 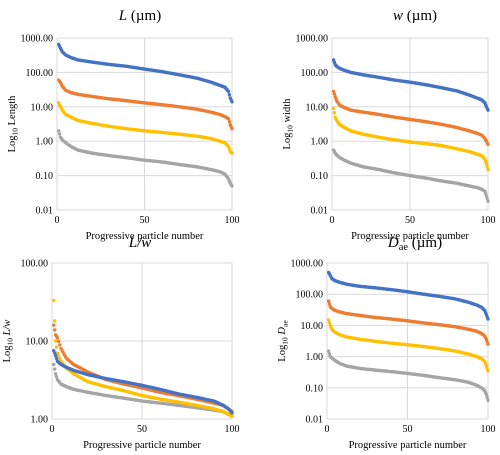 What do you see at coordinates (393, 243) in the screenshot?
I see `title-main: D` at bounding box center [393, 243].